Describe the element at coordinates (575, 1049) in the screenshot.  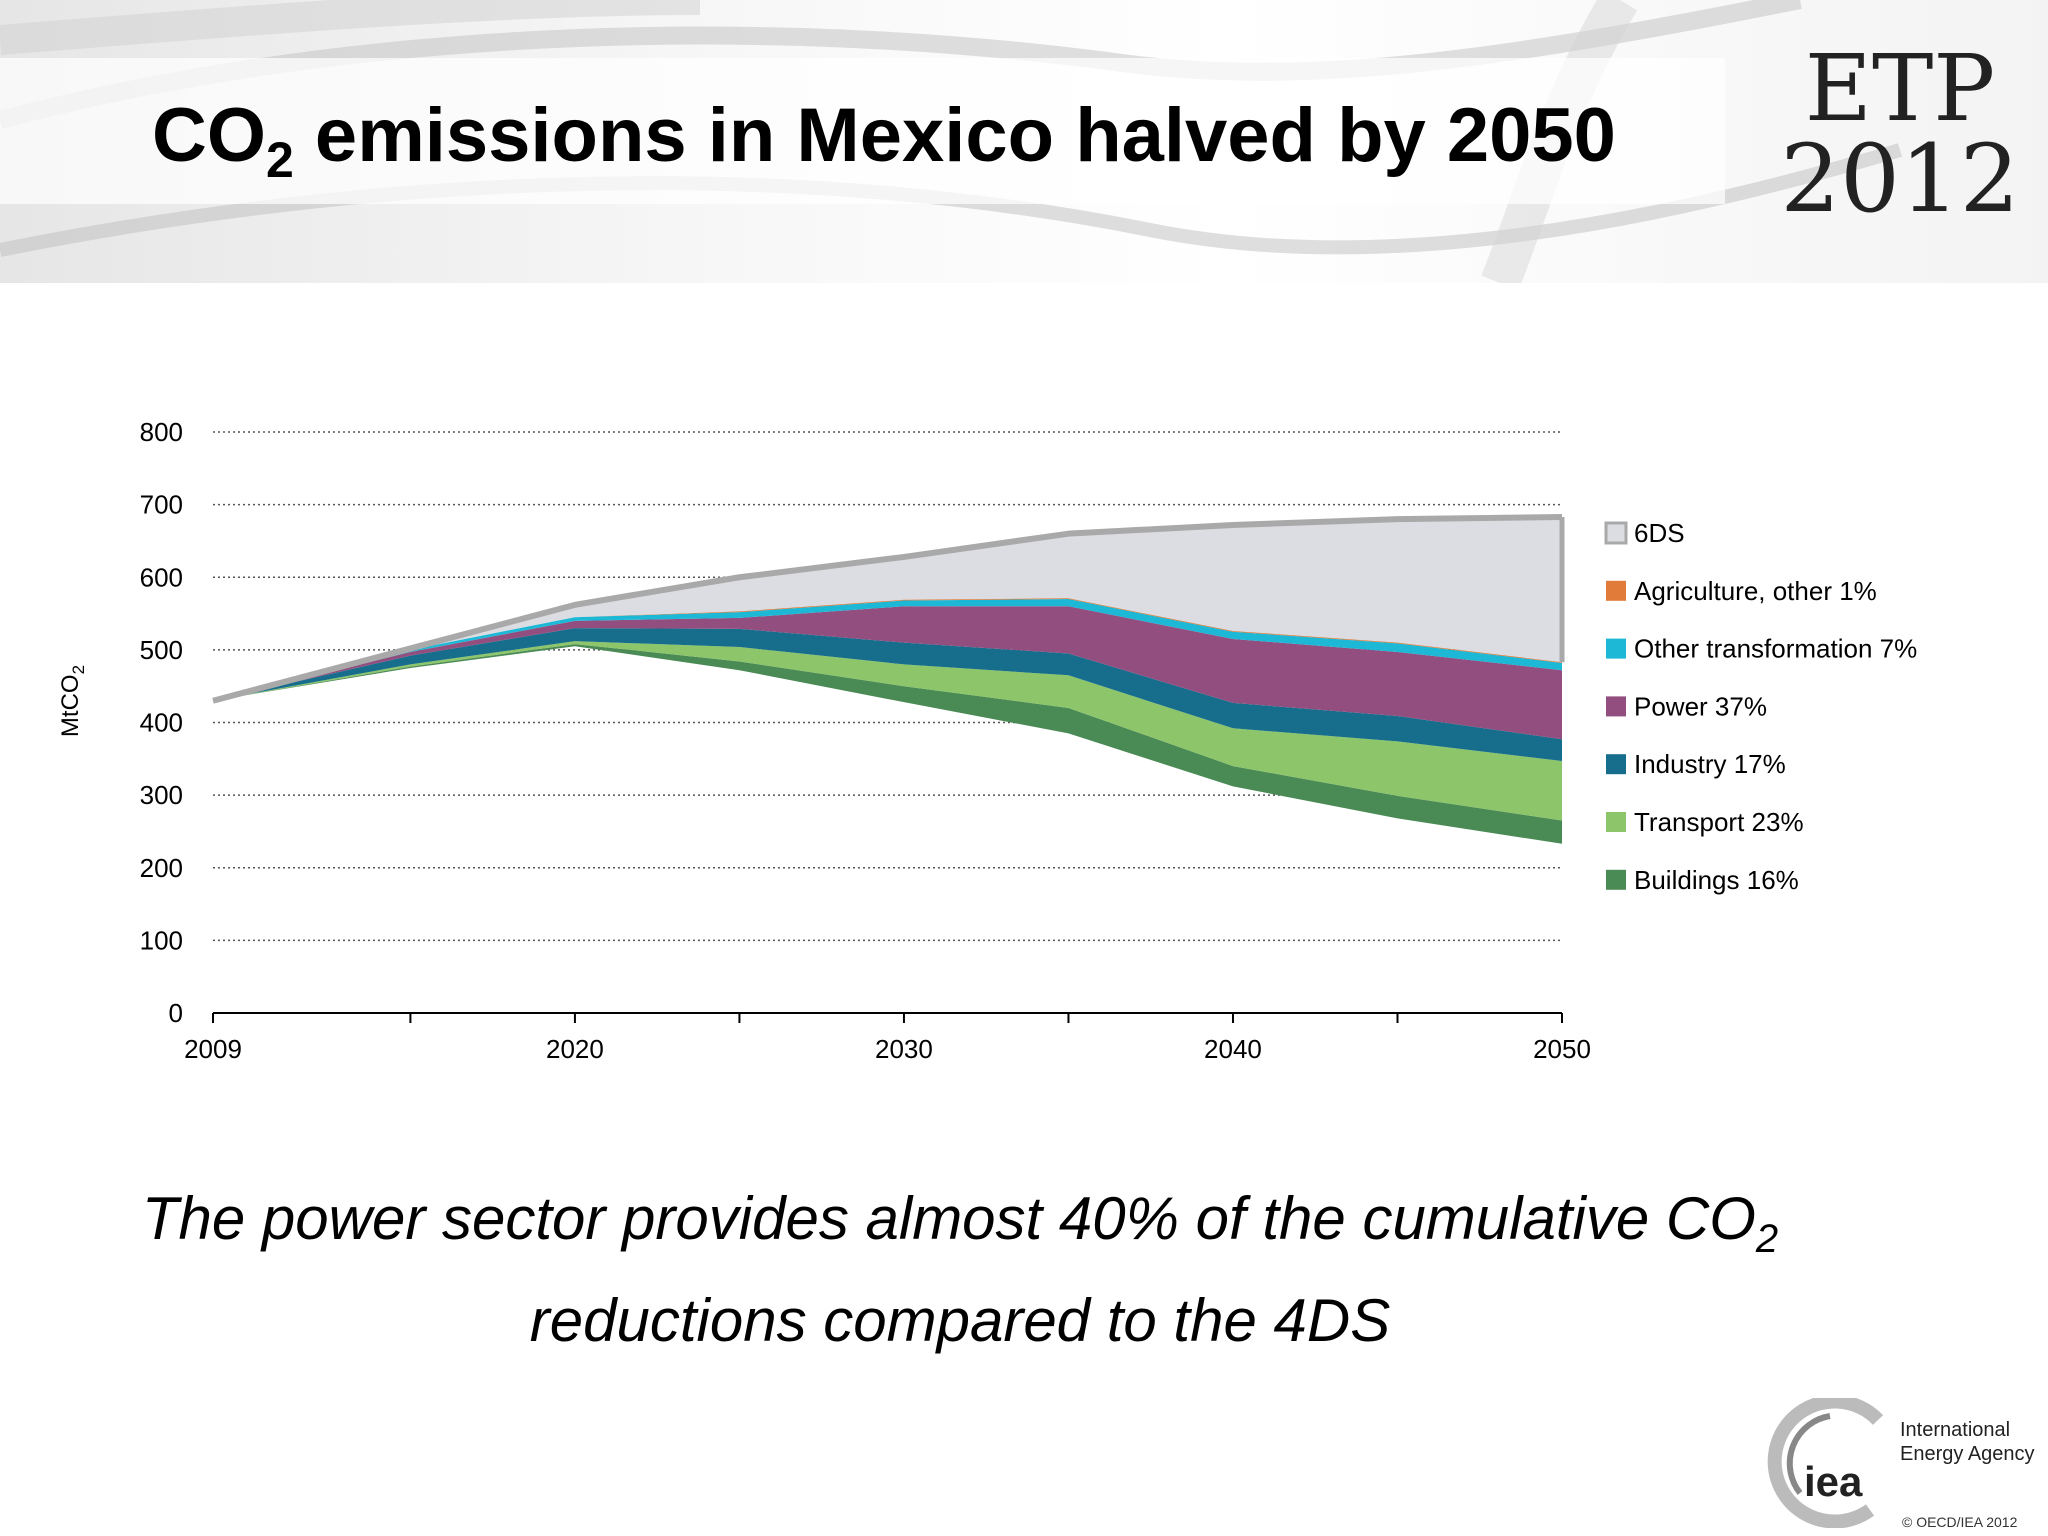
I see `x-tick-label: 2020` at that location.